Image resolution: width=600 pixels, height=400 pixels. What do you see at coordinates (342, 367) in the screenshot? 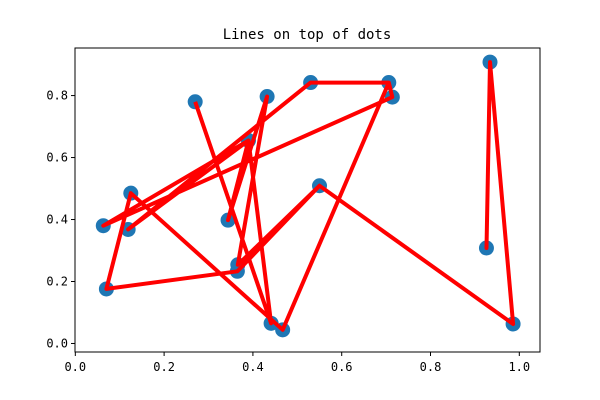
I see `x-tick-label-3: 0.6` at bounding box center [342, 367].